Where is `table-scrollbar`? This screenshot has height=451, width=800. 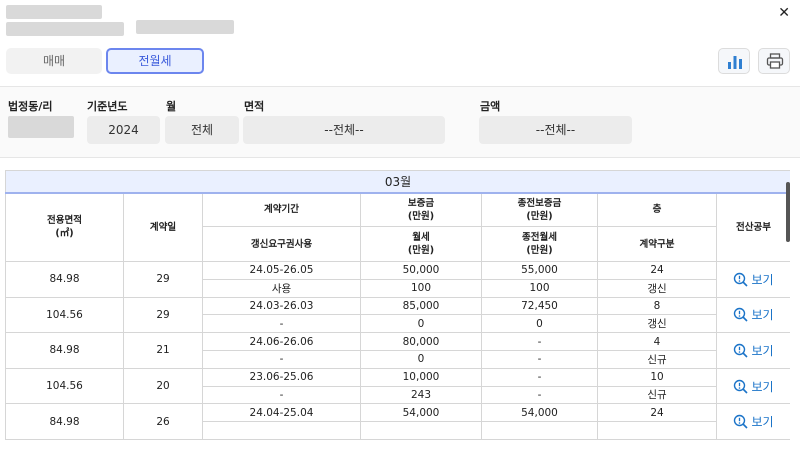
table-scrollbar is located at coordinates (788, 212).